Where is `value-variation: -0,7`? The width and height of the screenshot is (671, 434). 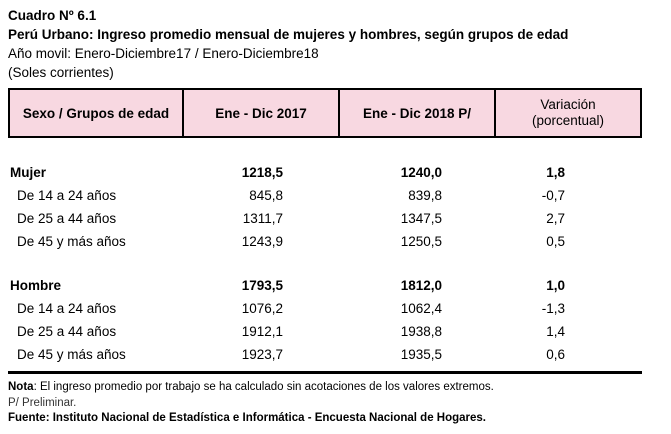
value-variation: -0,7 is located at coordinates (553, 195).